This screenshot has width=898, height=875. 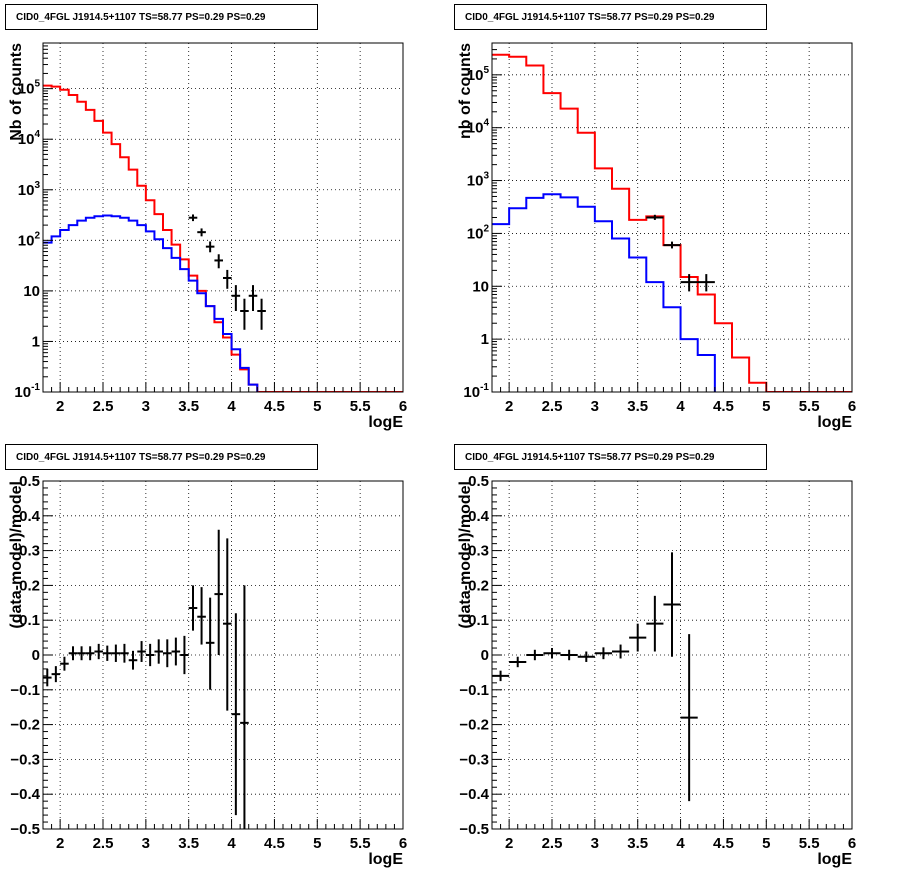 I want to click on y-tick-label: −0.2, so click(x=25, y=725).